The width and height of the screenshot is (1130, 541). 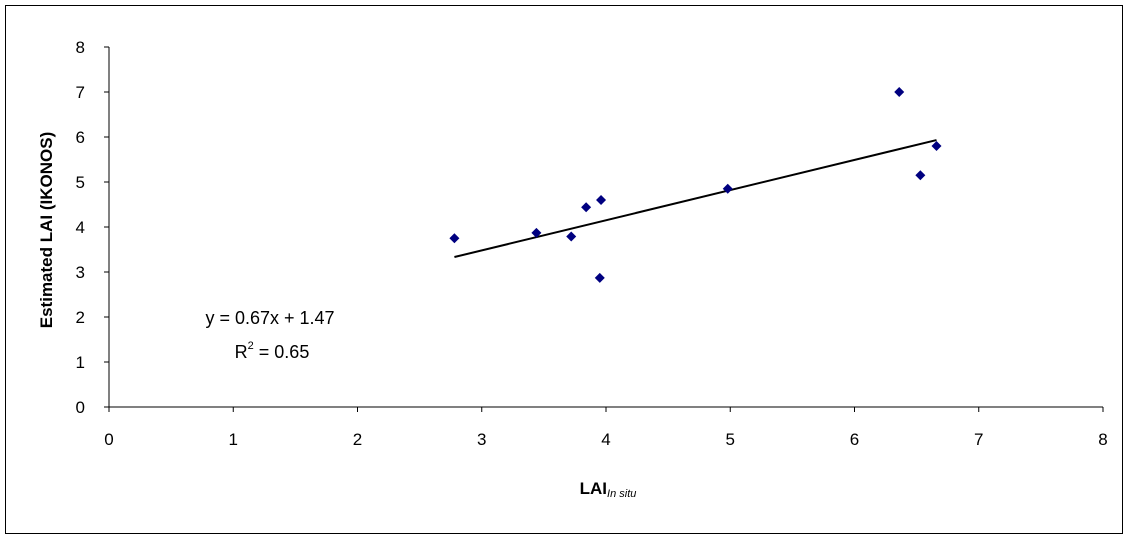 What do you see at coordinates (80, 92) in the screenshot?
I see `y-tick-label: 7` at bounding box center [80, 92].